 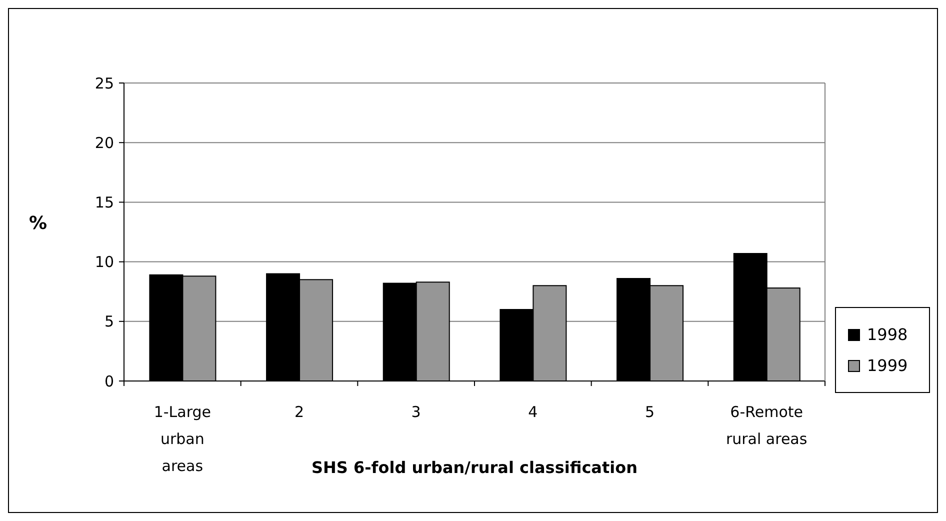 I want to click on y-axis-title: %, so click(x=38, y=223).